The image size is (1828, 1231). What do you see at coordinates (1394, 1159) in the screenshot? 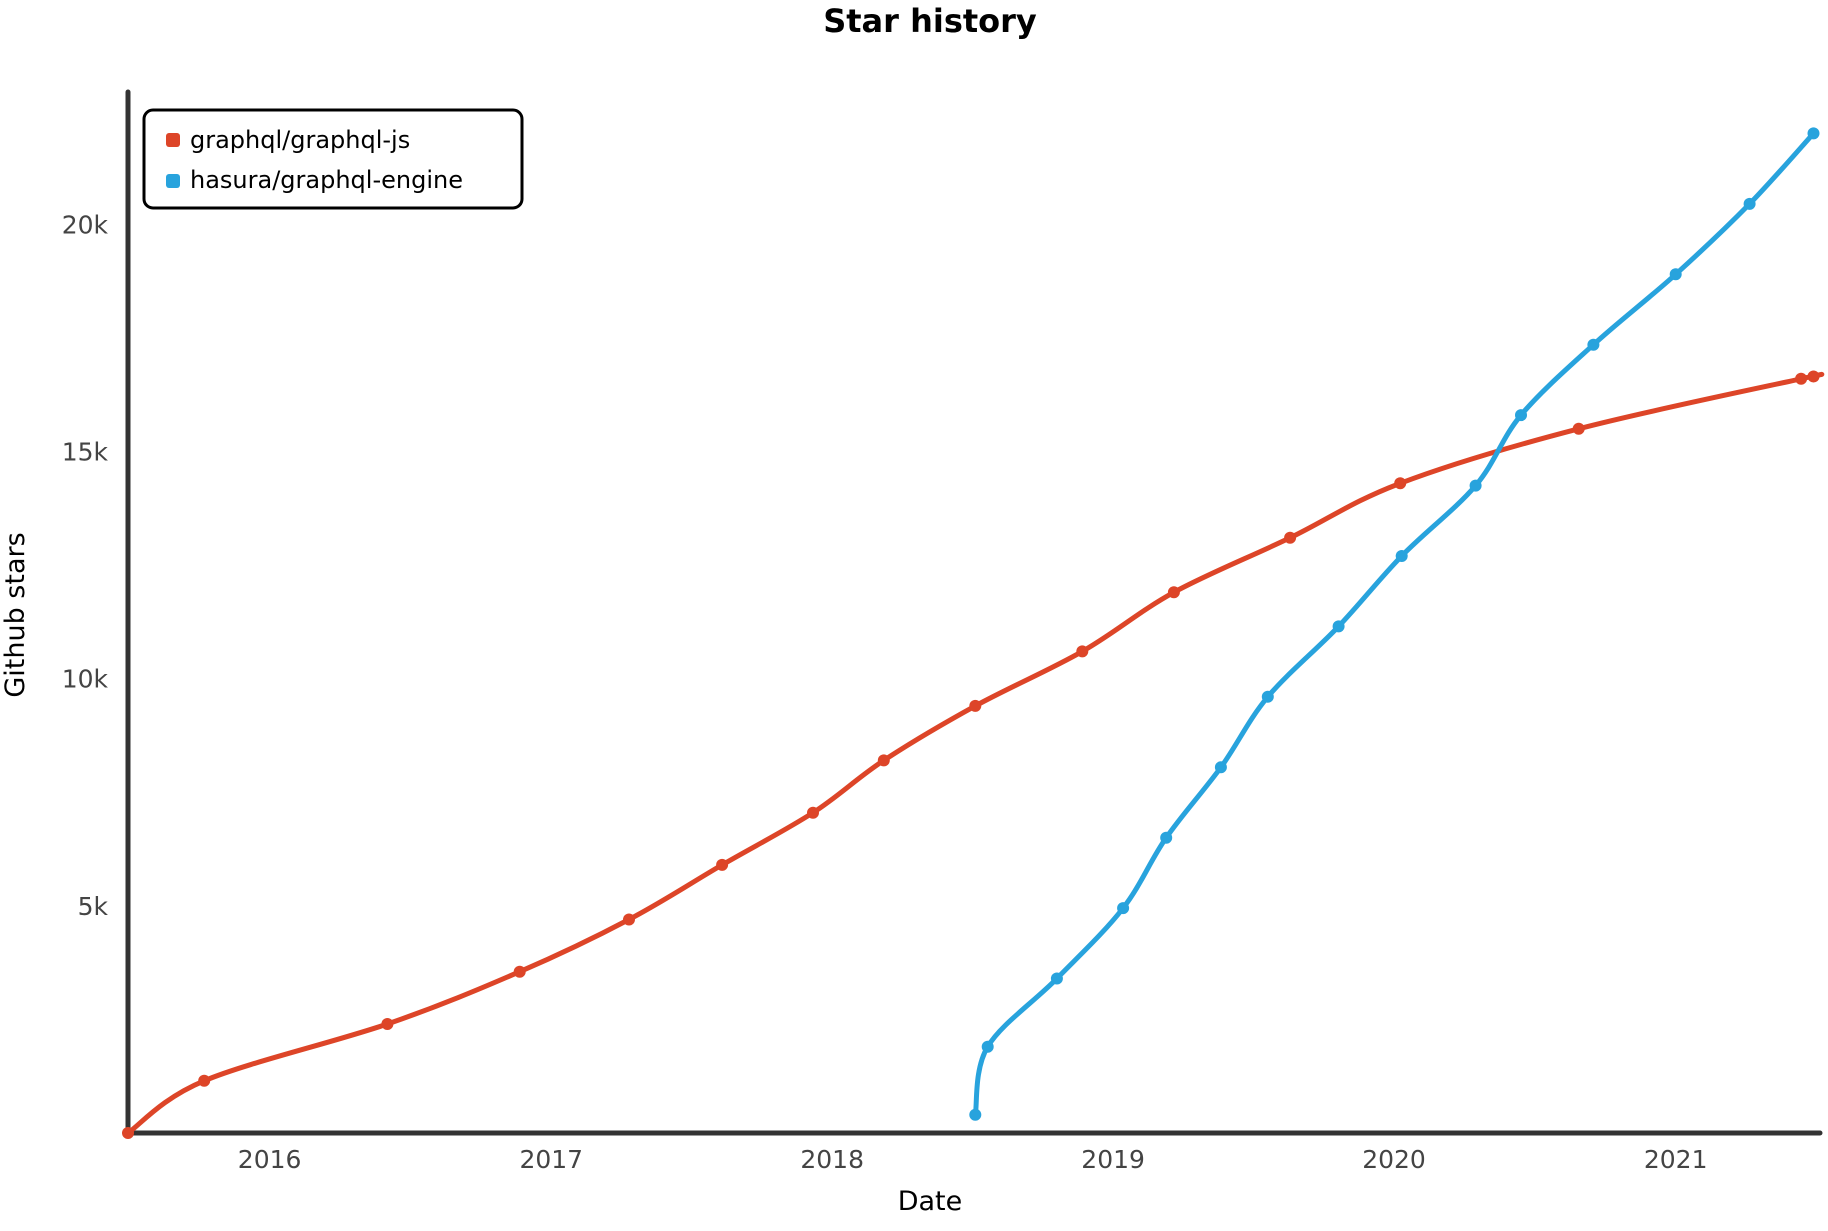
I see `x-tick-label: 2020` at bounding box center [1394, 1159].